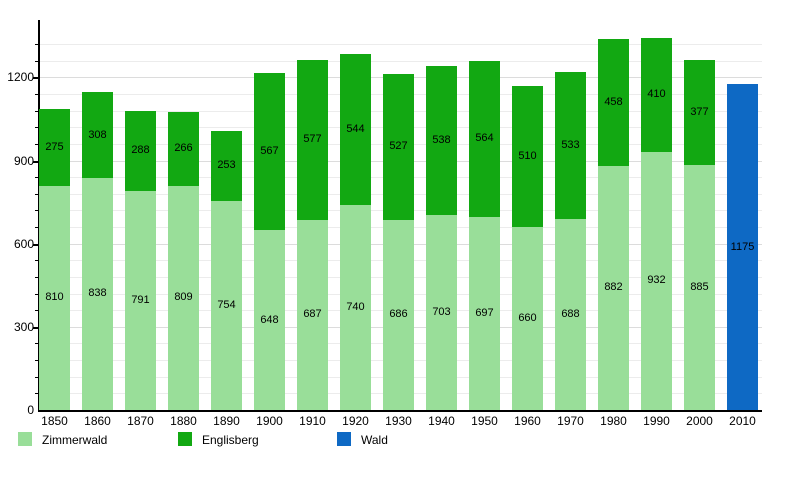 The width and height of the screenshot is (795, 500). I want to click on bar-value-label: 266, so click(183, 148).